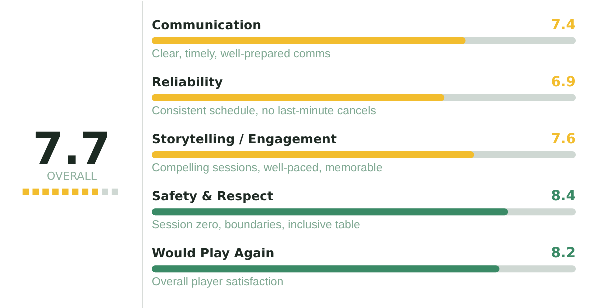 The image size is (606, 308). What do you see at coordinates (213, 196) in the screenshot?
I see `category-label: Safety & Respect` at bounding box center [213, 196].